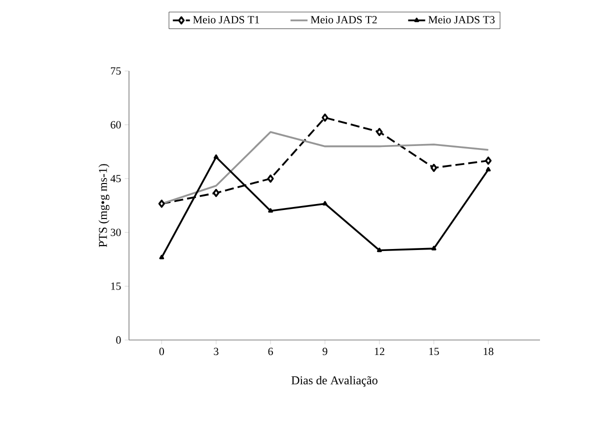 Image resolution: width=613 pixels, height=424 pixels. Describe the element at coordinates (104, 206) in the screenshot. I see `y-axis-title: PTS (mg•g ms-1)` at that location.